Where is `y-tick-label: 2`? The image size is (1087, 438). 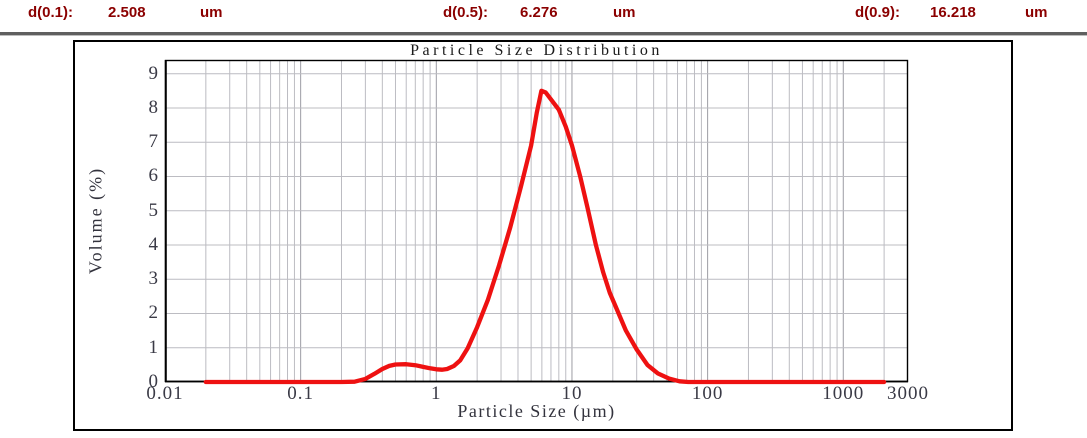
y-tick-label: 2 is located at coordinates (153, 313).